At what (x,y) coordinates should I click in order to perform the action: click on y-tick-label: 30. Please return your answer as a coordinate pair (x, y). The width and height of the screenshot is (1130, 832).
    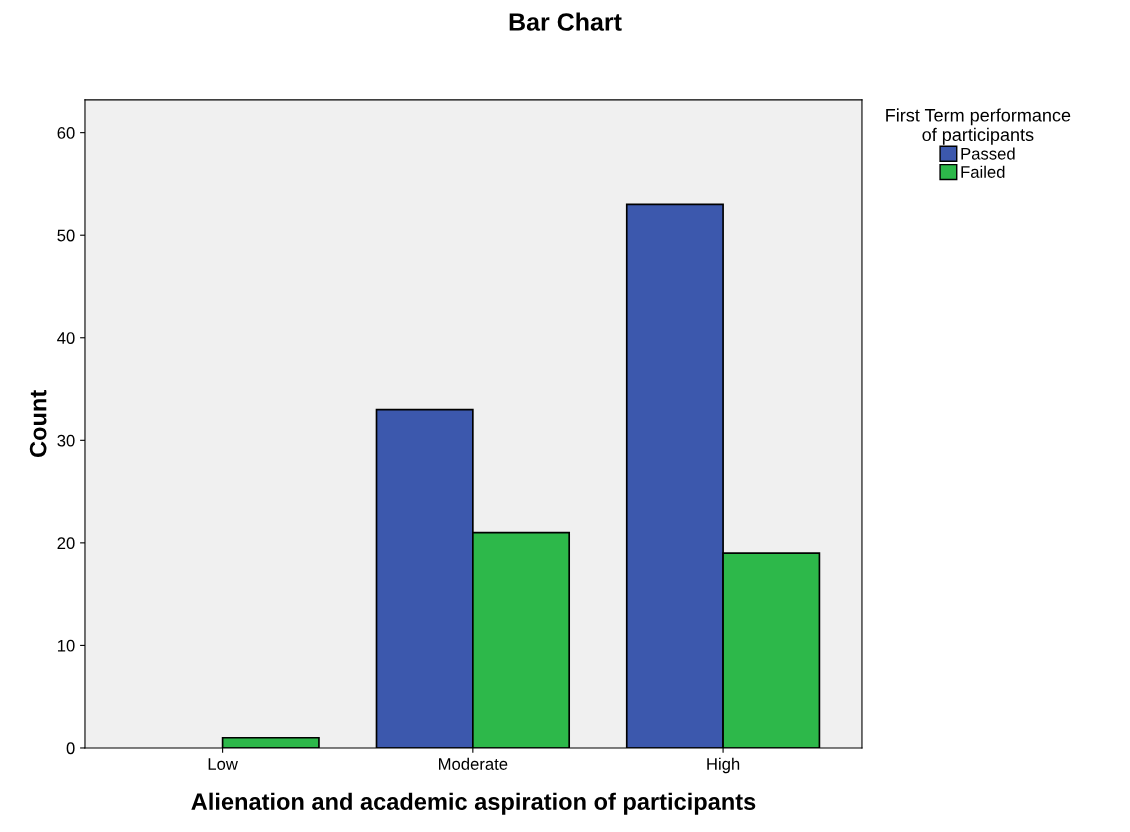
    Looking at the image, I should click on (66, 440).